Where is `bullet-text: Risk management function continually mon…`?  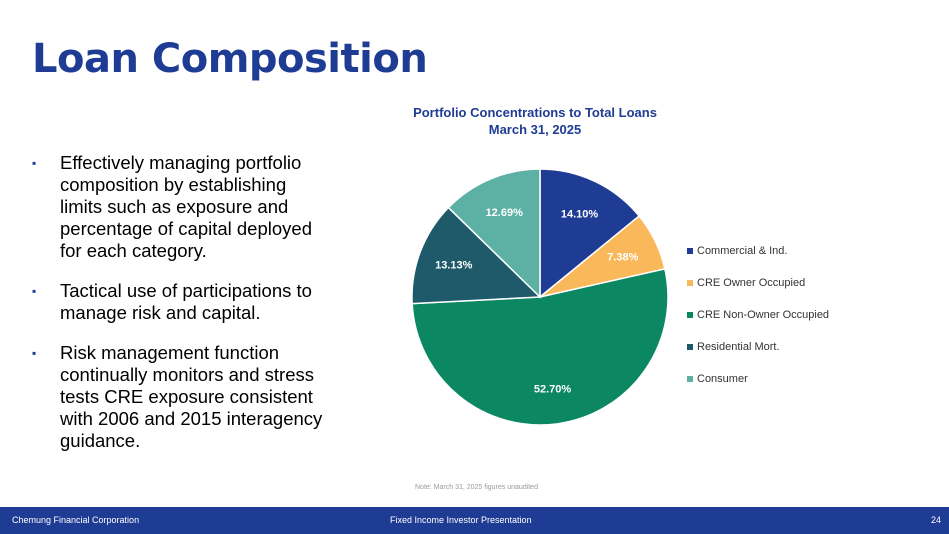 bullet-text: Risk management function continually mon… is located at coordinates (191, 396).